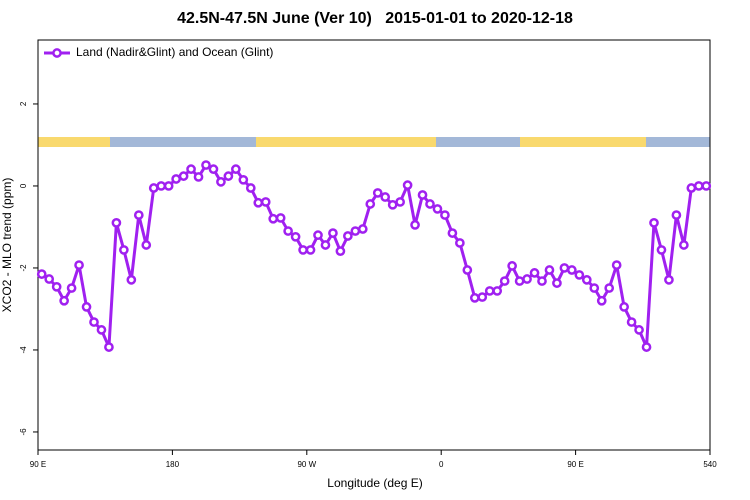  I want to click on y-axis-label: XCO2 - MLO trend (ppm), so click(7, 245).